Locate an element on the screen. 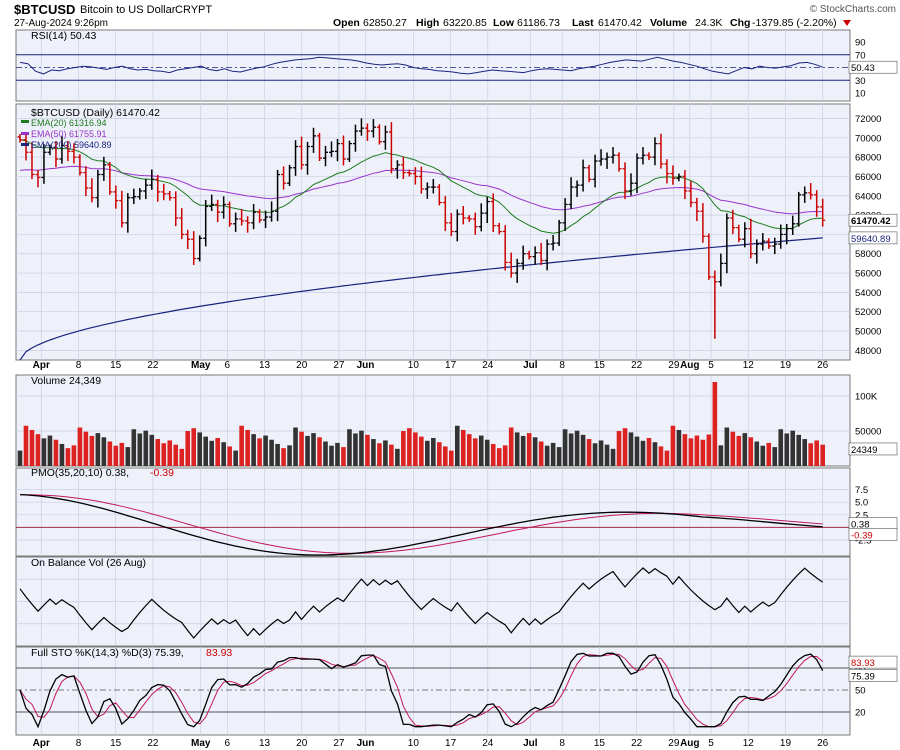 The width and height of the screenshot is (900, 750). x-tick-label: 15 is located at coordinates (116, 365).